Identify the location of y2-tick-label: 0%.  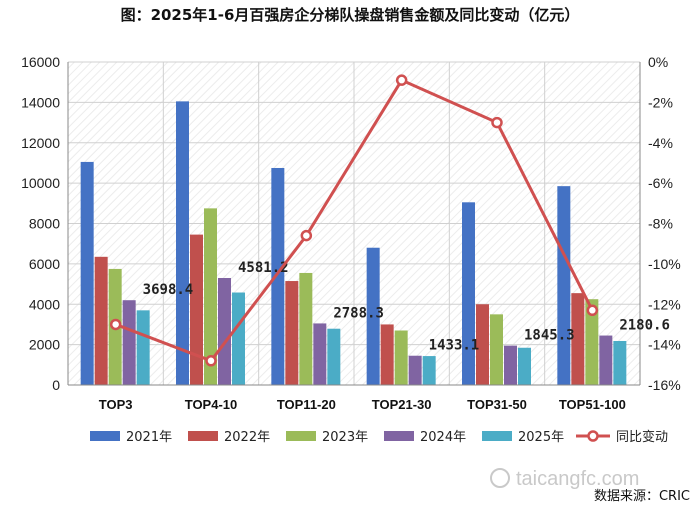
(658, 62).